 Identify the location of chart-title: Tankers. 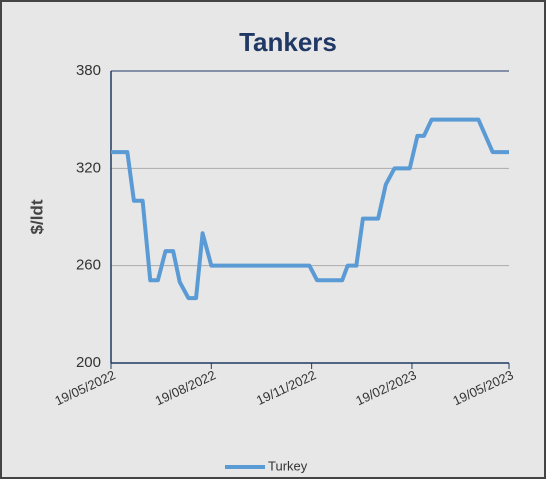
(288, 42).